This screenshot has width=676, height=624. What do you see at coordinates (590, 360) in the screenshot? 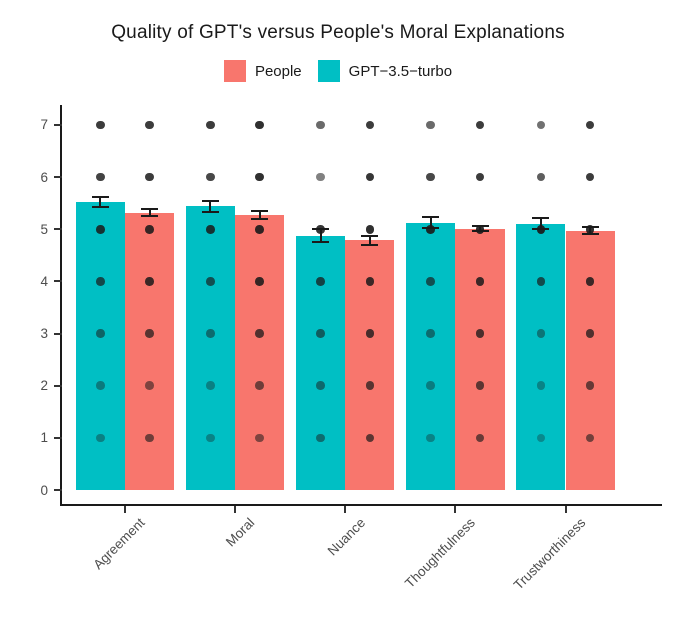
I see `bar-people-trustworthiness` at bounding box center [590, 360].